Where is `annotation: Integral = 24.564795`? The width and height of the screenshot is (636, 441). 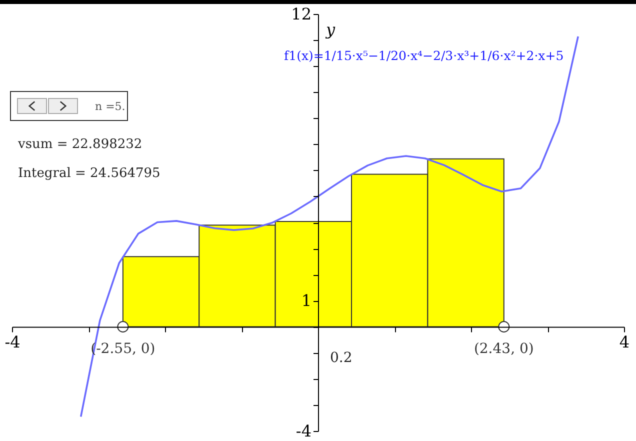 annotation: Integral = 24.564795 is located at coordinates (89, 173).